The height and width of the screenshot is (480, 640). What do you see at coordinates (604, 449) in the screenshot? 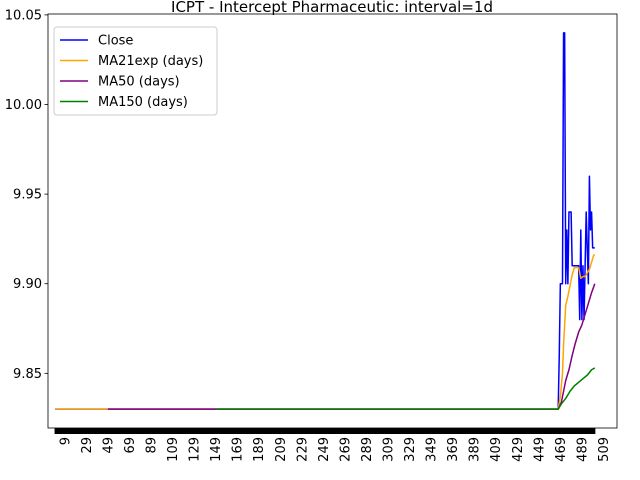
I see `x-tick-label: 509` at bounding box center [604, 449].